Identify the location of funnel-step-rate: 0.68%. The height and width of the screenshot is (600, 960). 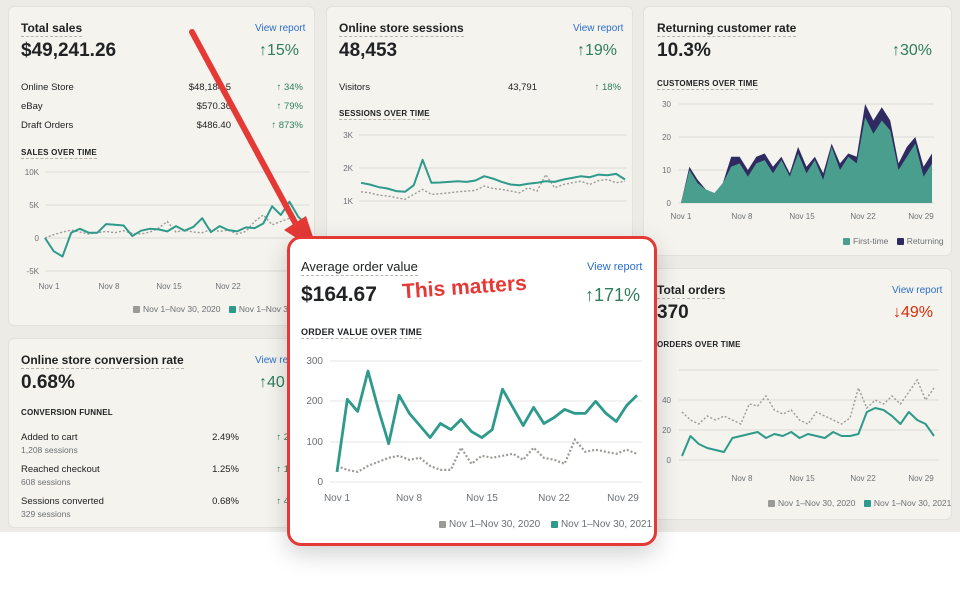
(225, 501).